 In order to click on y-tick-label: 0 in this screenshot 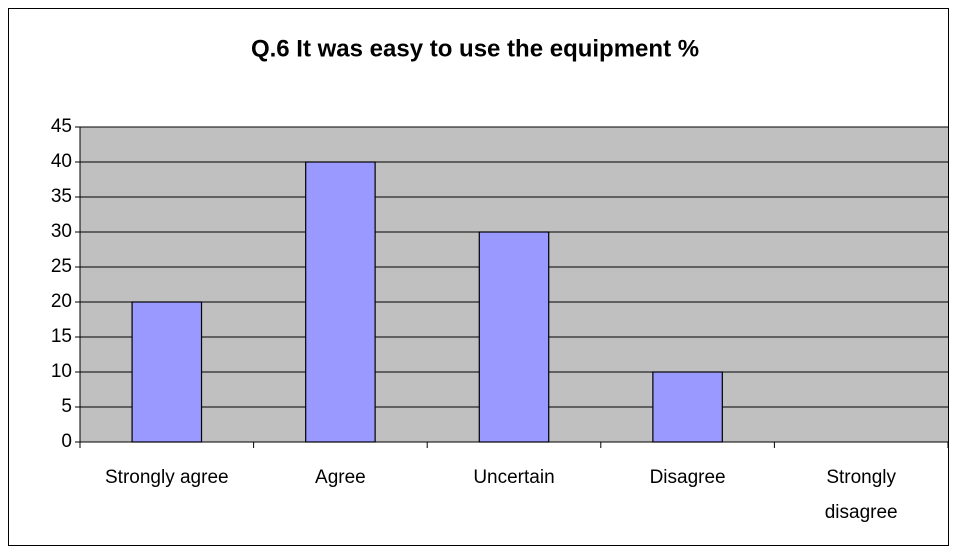, I will do `click(66, 441)`.